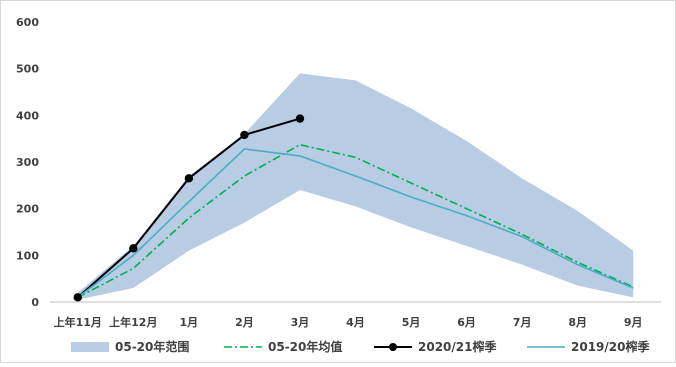 This screenshot has height=367, width=676. What do you see at coordinates (27, 255) in the screenshot?
I see `y-tick-label: 100` at bounding box center [27, 255].